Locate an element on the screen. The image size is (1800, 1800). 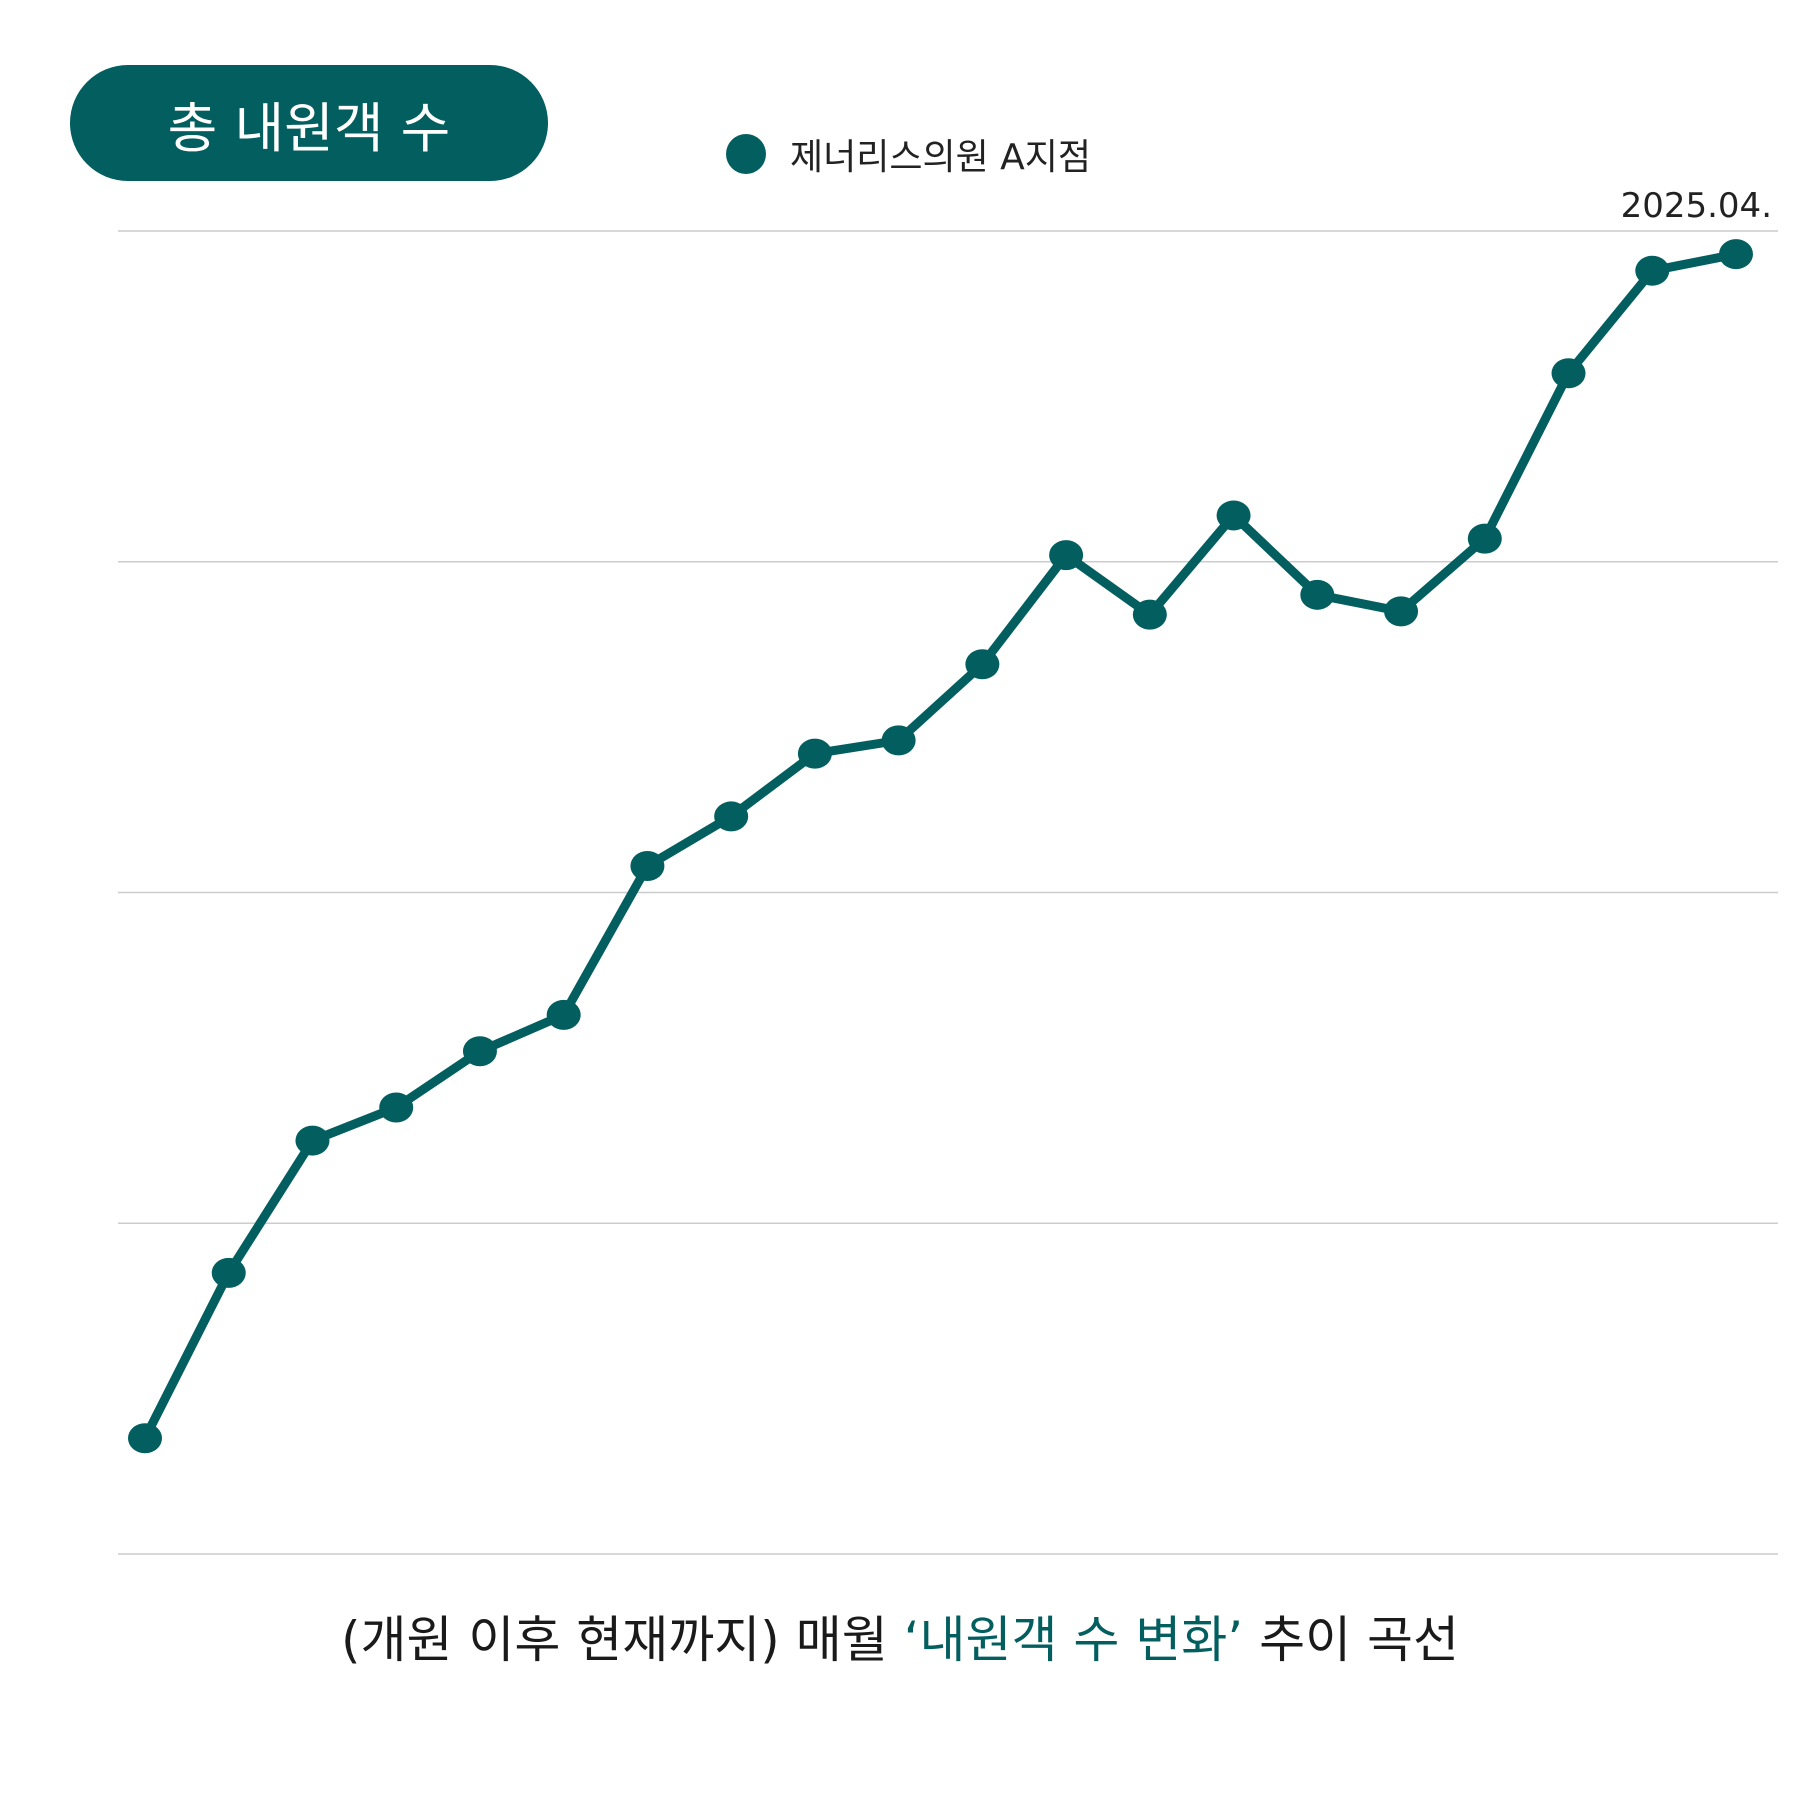
legend-label: 제너리스의원 A지점 is located at coordinates (941, 157).